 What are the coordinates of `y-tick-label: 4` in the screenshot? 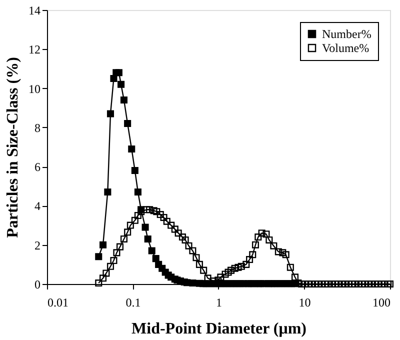 It's located at (37, 206).